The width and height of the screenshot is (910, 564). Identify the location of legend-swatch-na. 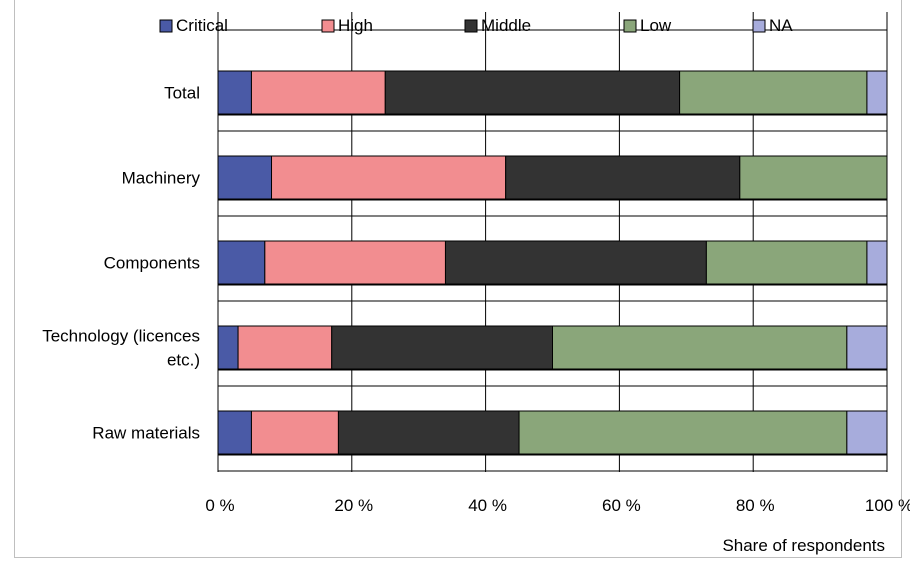
(759, 26).